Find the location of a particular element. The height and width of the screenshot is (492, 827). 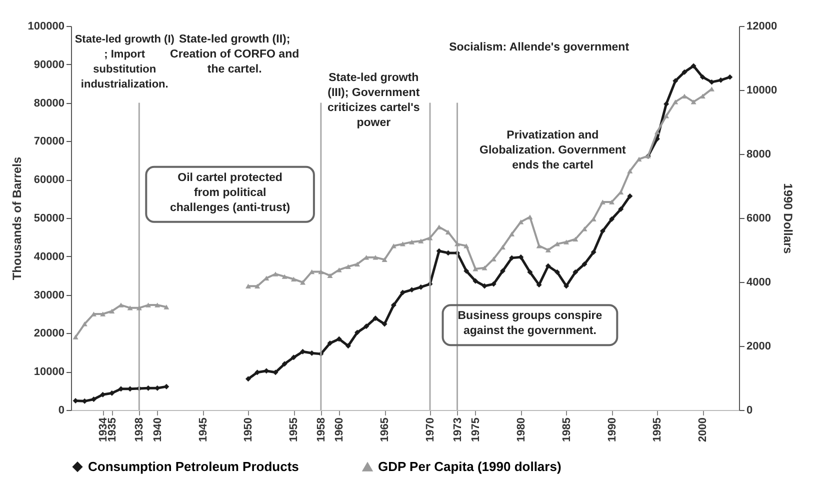

annotation: Privatization and Globalization. Government ends the cartel is located at coordinates (553, 151).